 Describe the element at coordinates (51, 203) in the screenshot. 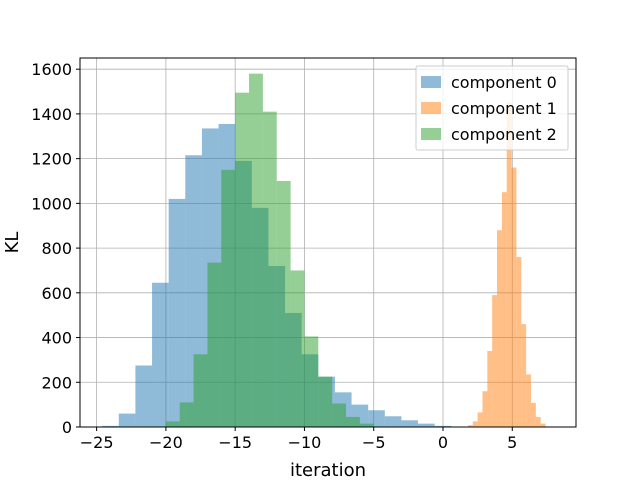

I see `y-tick-label: 1000` at that location.